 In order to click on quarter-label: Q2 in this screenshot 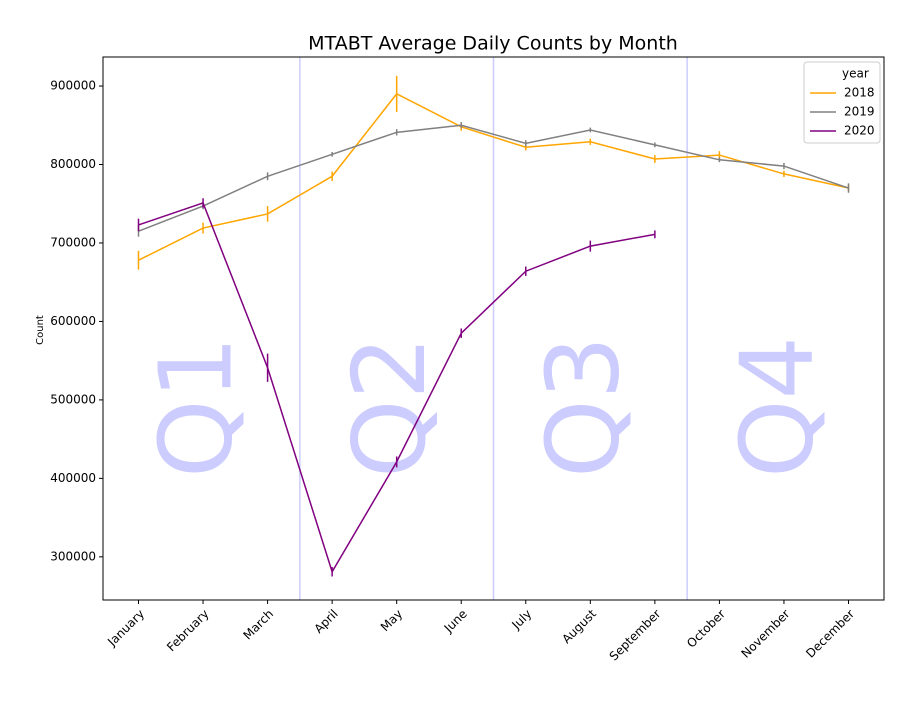, I will do `click(389, 407)`.